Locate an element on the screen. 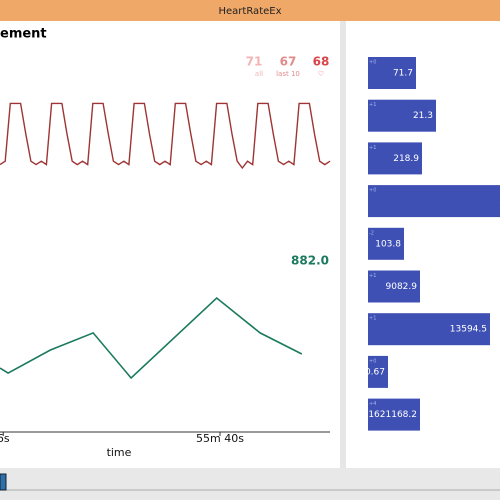  title-bar is located at coordinates (250, 10).